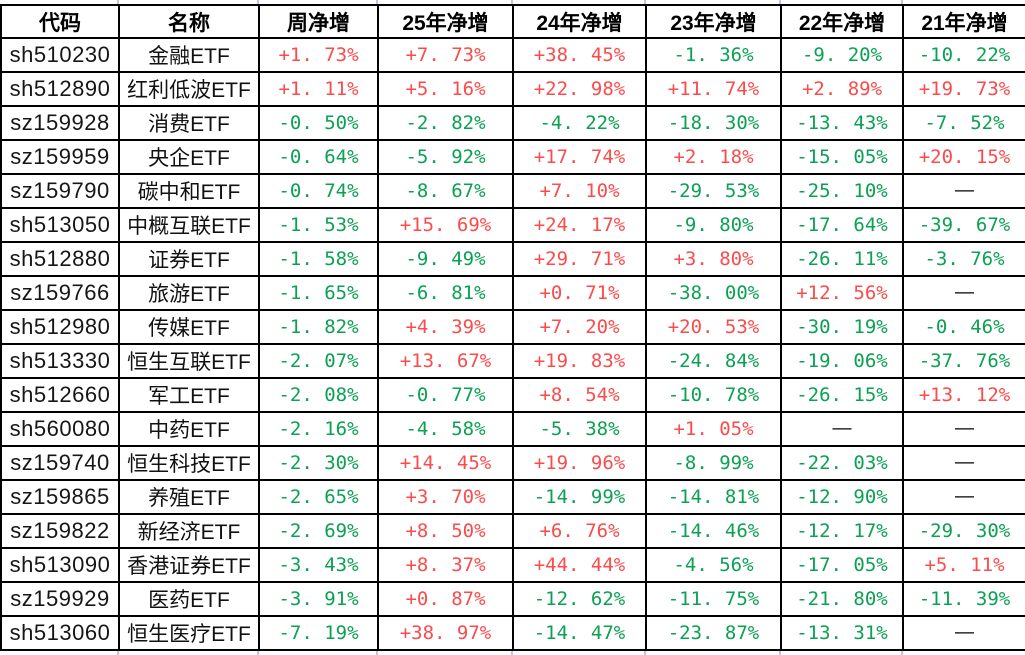  What do you see at coordinates (189, 157) in the screenshot?
I see `cell-name: 央企ETF` at bounding box center [189, 157].